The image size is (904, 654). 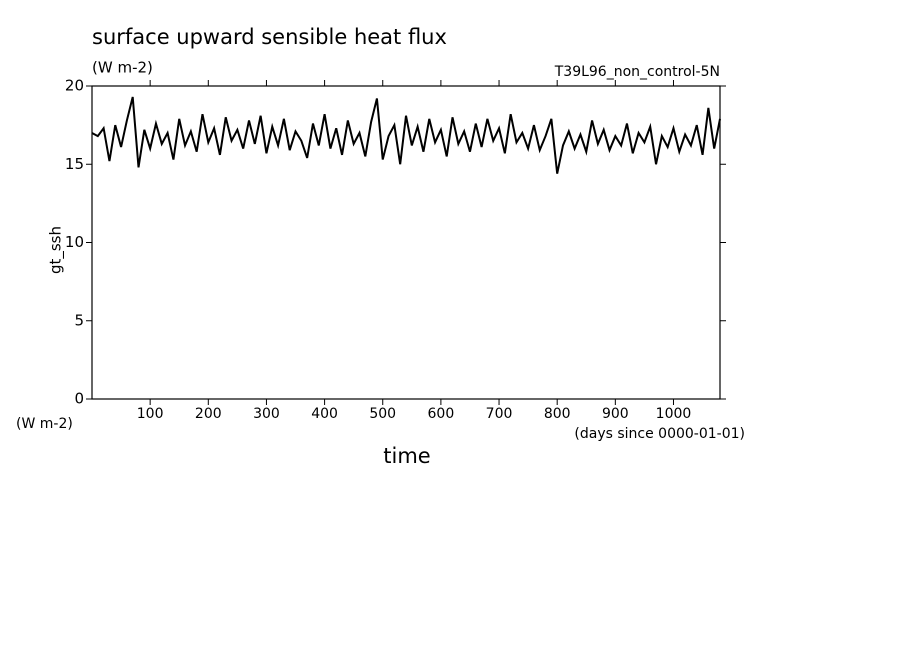 I want to click on y-axis-label: gt_ssh, so click(x=56, y=250).